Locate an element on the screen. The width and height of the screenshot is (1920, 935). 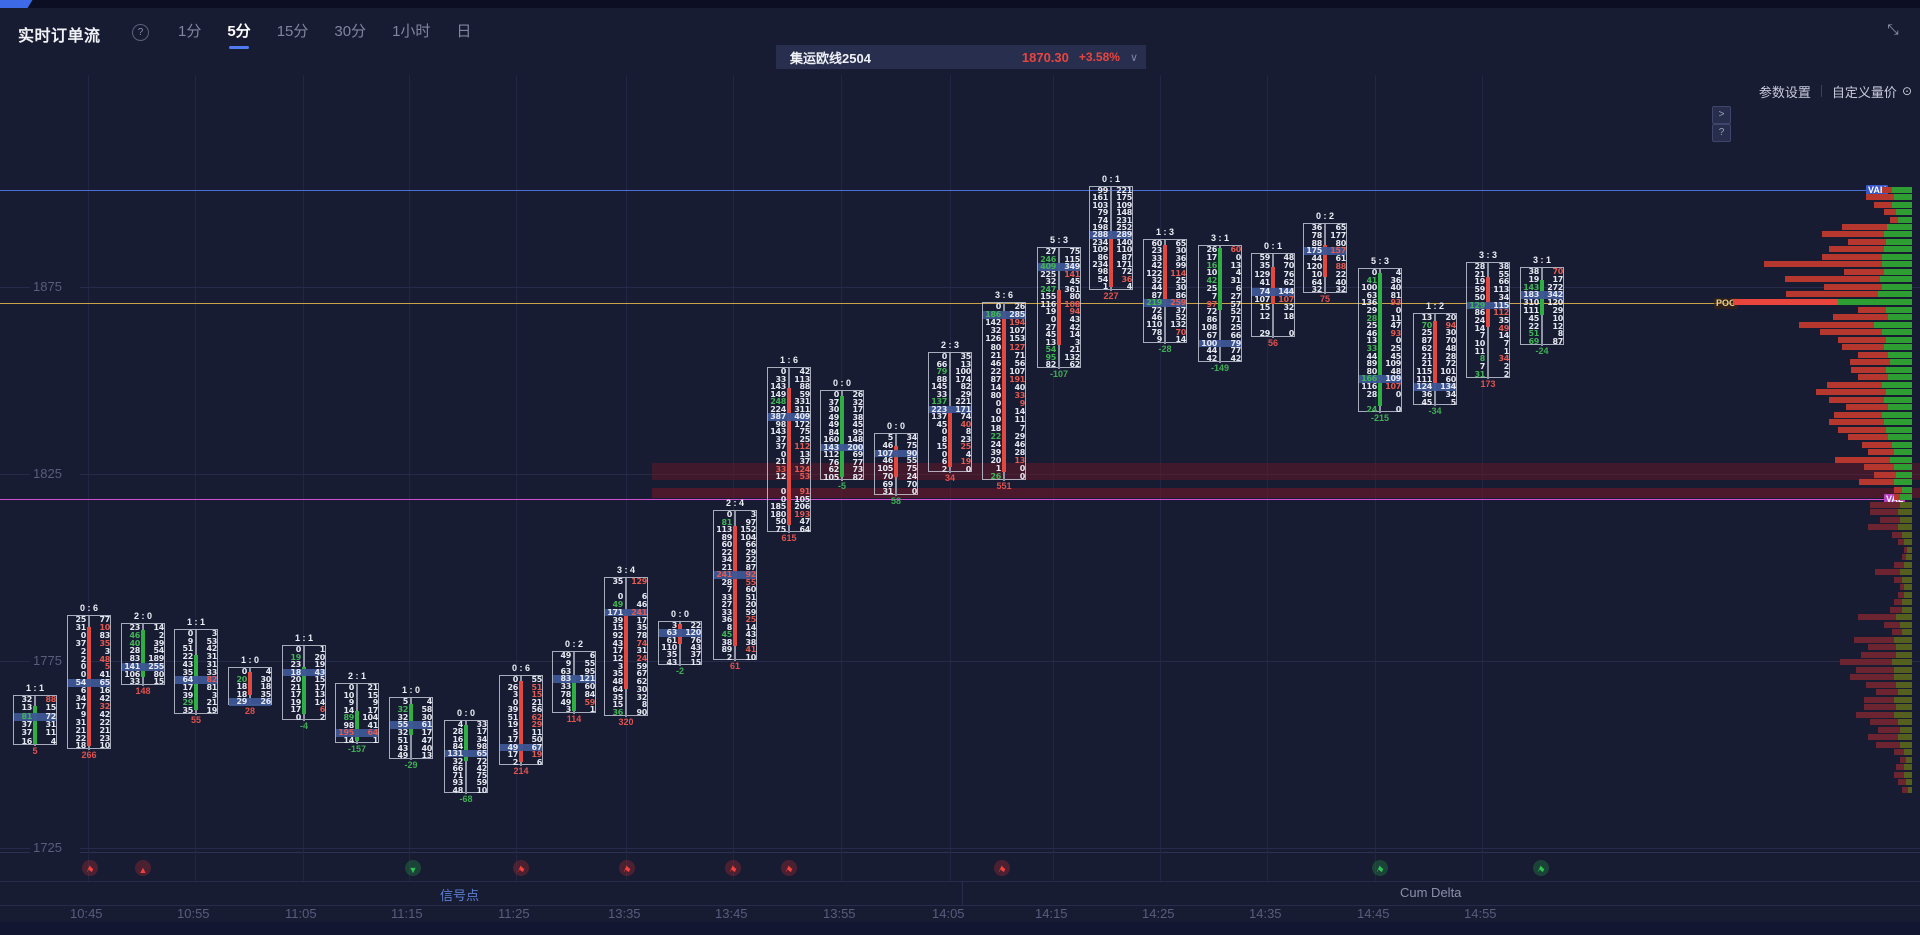
help-icon: ? is located at coordinates (140, 32).